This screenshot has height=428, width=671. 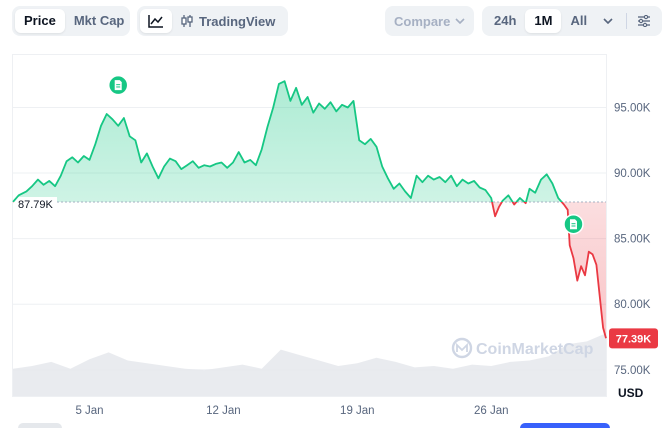 I want to click on range-dropdown-button, so click(x=608, y=21).